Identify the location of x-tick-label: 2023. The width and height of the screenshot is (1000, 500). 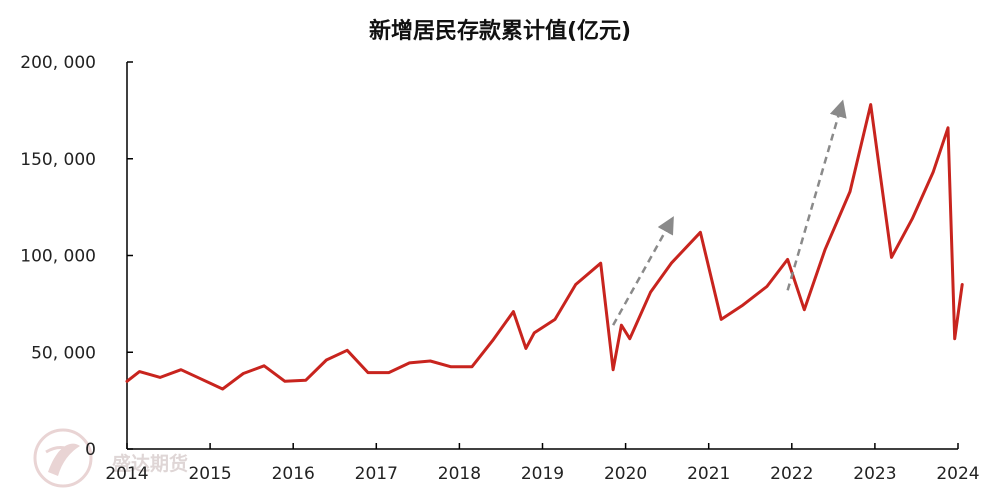
(874, 474).